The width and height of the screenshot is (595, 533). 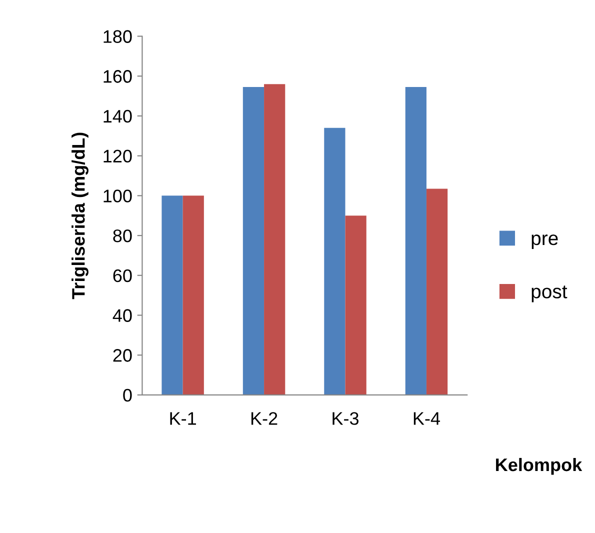 I want to click on x-tick-label: K-4, so click(x=427, y=418).